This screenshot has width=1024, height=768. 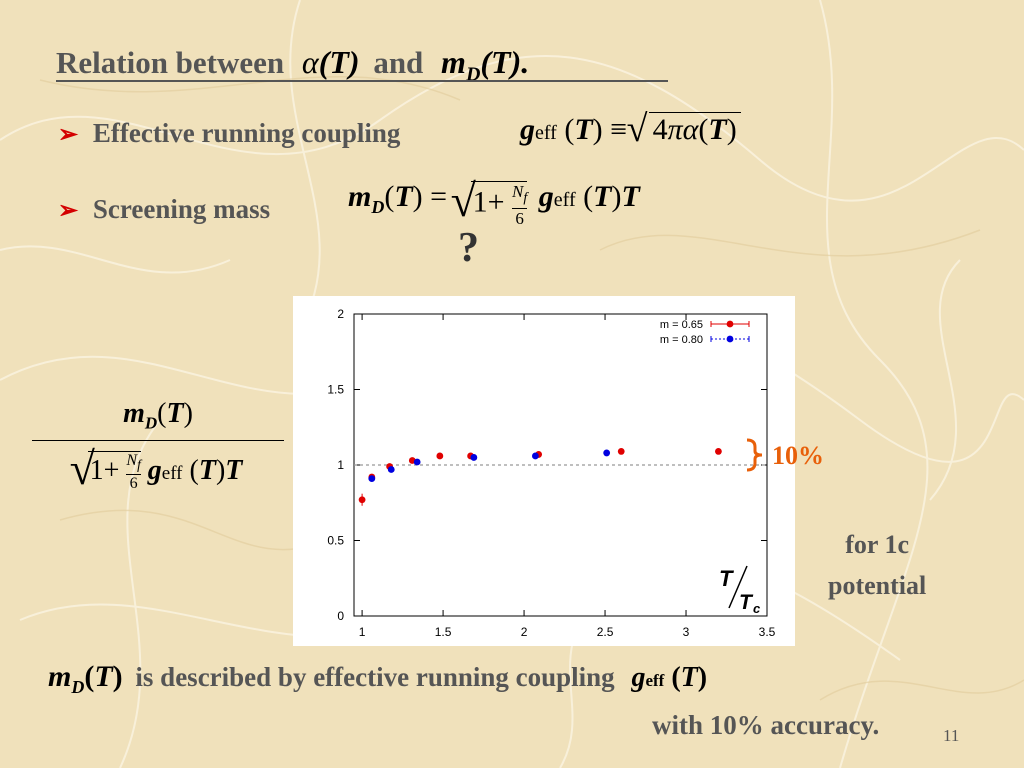 I want to click on y-tick-label: 1.5, so click(x=335, y=390).